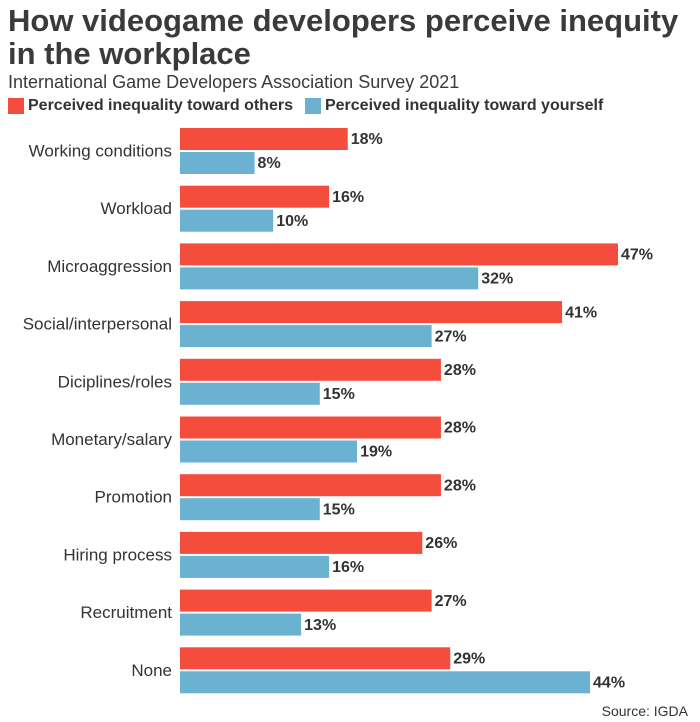  Describe the element at coordinates (137, 208) in the screenshot. I see `category-label-workload: Workload` at that location.